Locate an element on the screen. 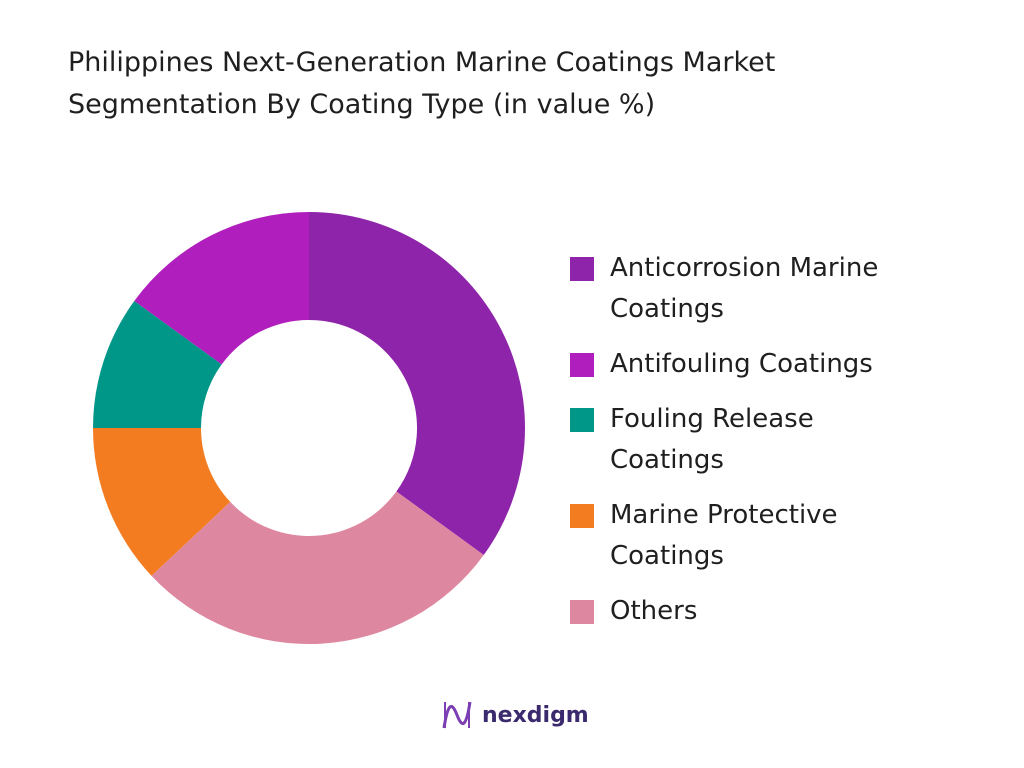  brand: nexdigm is located at coordinates (514, 715).